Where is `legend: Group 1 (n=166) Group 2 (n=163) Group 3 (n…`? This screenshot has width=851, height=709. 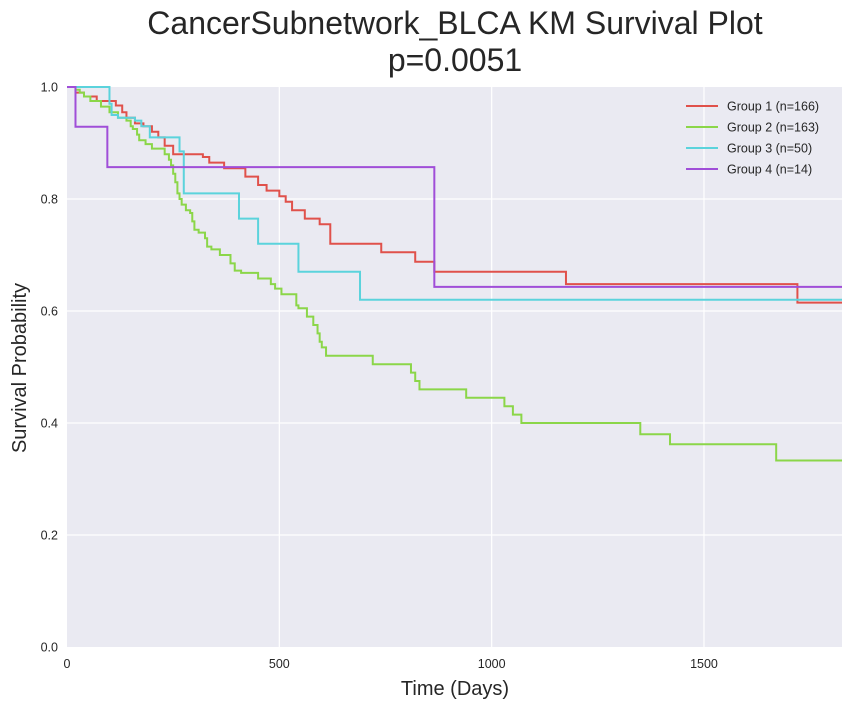
legend: Group 1 (n=166) Group 2 (n=163) Group 3 (n… is located at coordinates (752, 138).